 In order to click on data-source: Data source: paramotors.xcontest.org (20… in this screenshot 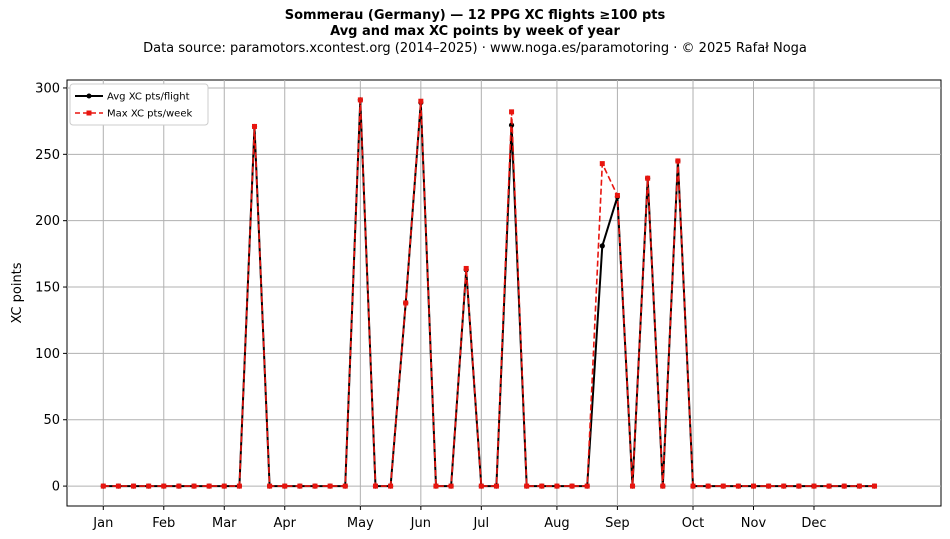, I will do `click(475, 48)`.